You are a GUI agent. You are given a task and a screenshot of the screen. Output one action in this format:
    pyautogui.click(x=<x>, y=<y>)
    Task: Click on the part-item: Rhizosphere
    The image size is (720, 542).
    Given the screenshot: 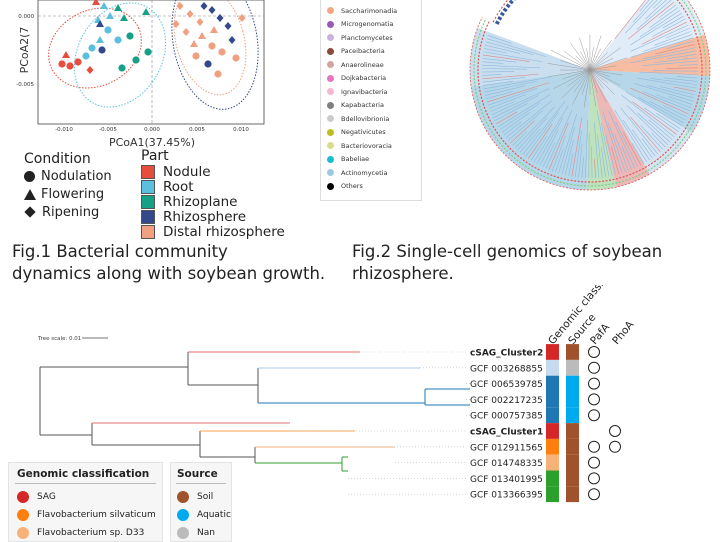 What is the action you would take?
    pyautogui.click(x=231, y=216)
    